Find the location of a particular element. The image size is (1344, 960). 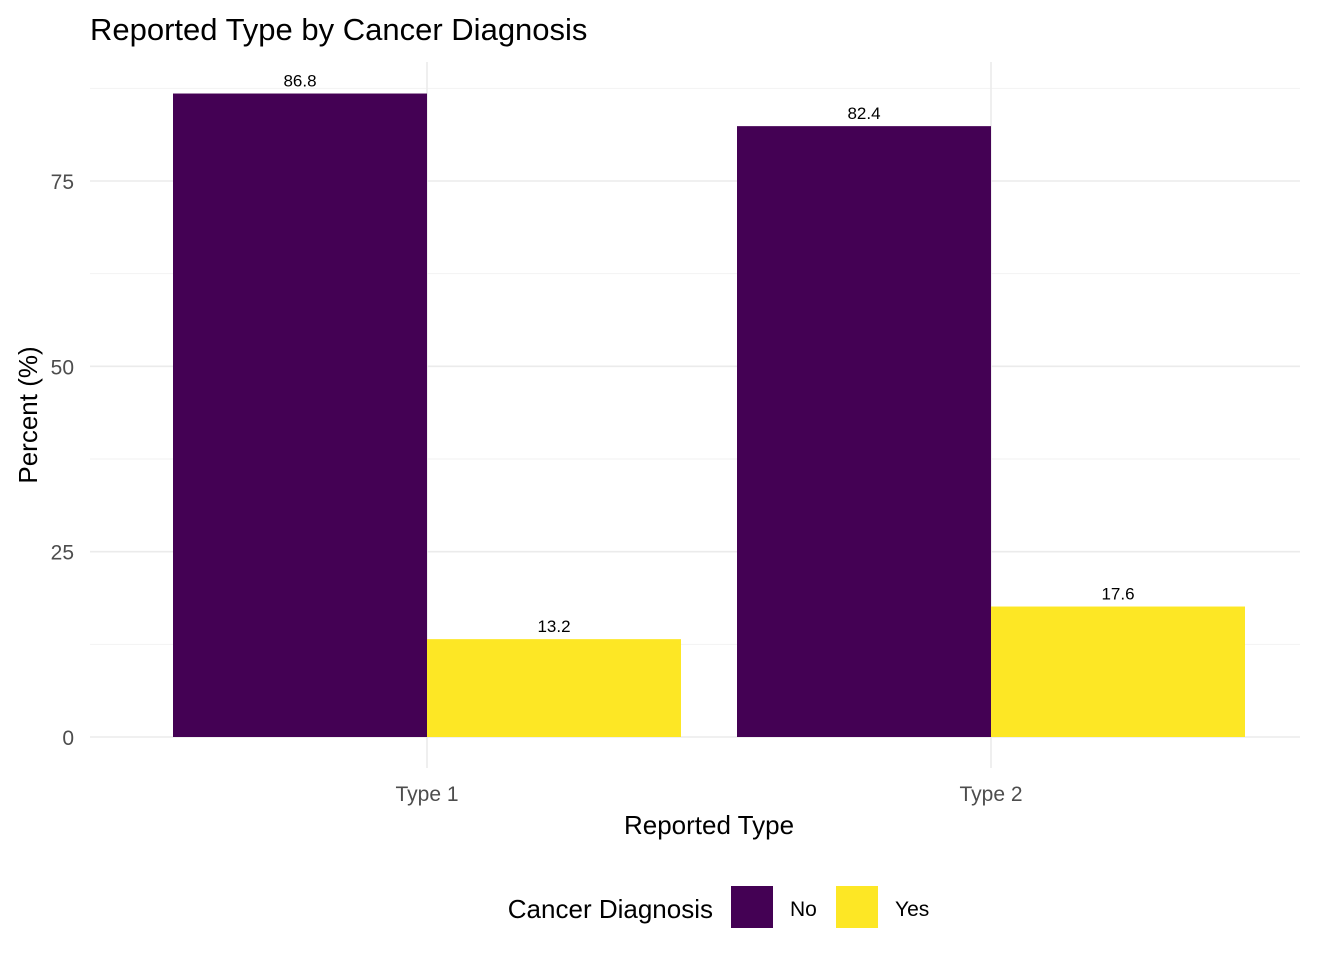

y-axis-title: Percent (%) is located at coordinates (28, 414).